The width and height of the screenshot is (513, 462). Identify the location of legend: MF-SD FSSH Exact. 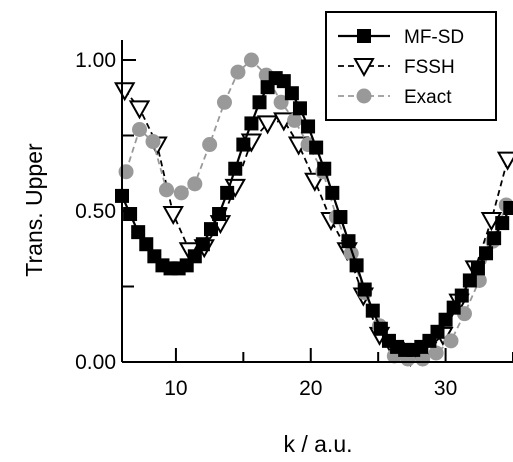
(411, 66).